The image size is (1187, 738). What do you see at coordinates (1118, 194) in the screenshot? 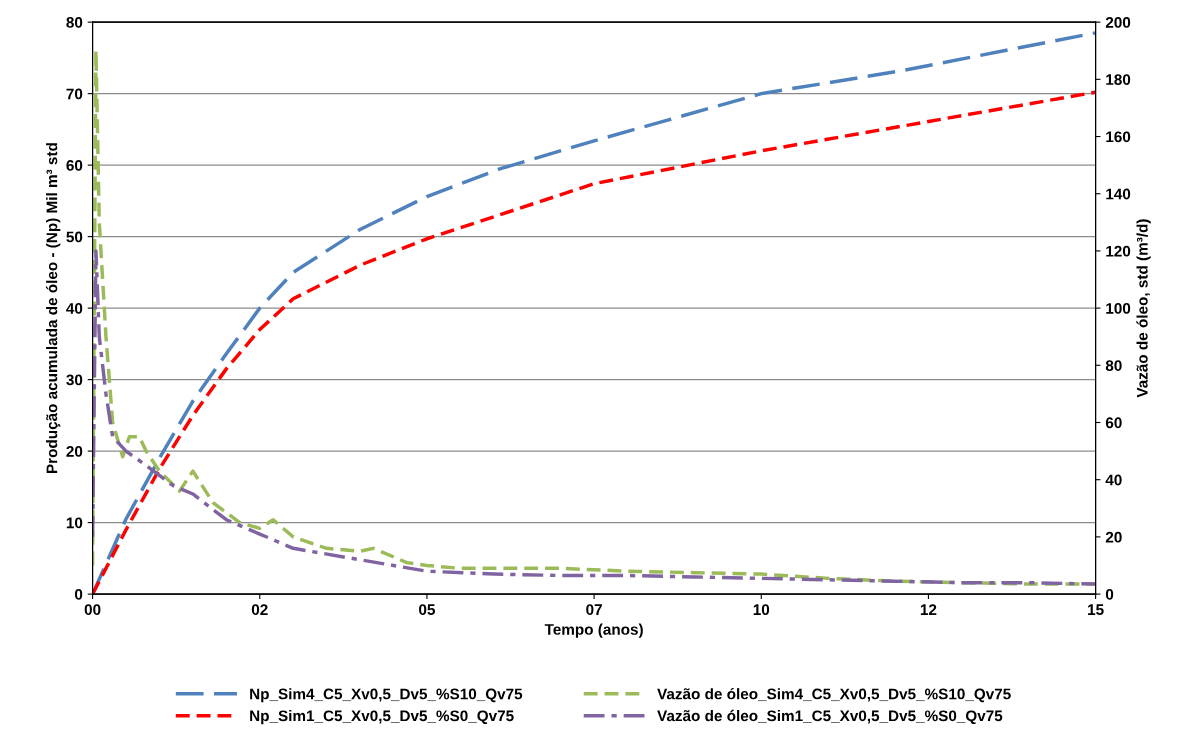
I see `y2-tick-label: 140` at bounding box center [1118, 194].